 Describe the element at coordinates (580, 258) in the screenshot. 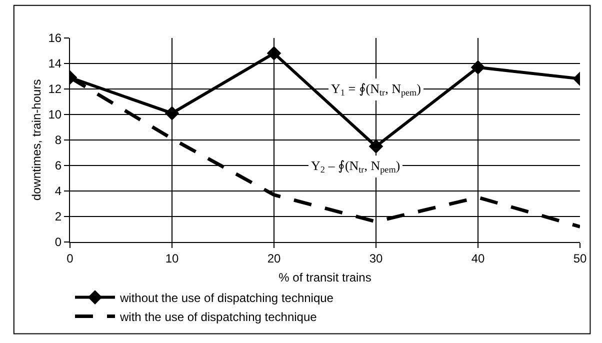

I see `x-tick-label: 50` at that location.